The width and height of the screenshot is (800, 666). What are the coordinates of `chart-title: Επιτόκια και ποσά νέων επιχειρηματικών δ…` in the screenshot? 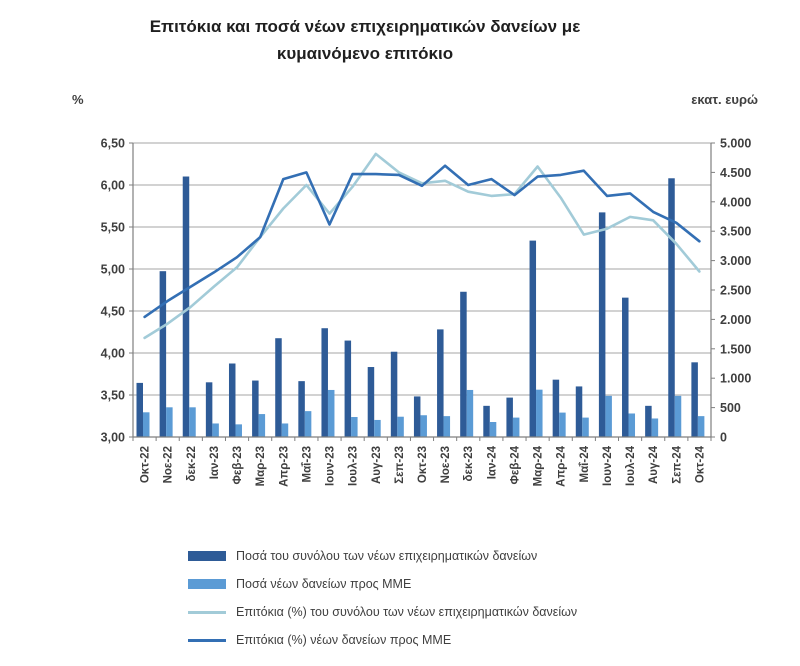 It's located at (365, 40).